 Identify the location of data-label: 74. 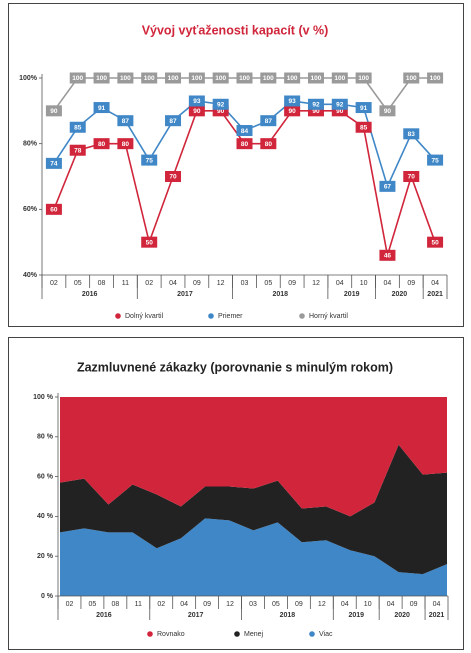
(54, 164).